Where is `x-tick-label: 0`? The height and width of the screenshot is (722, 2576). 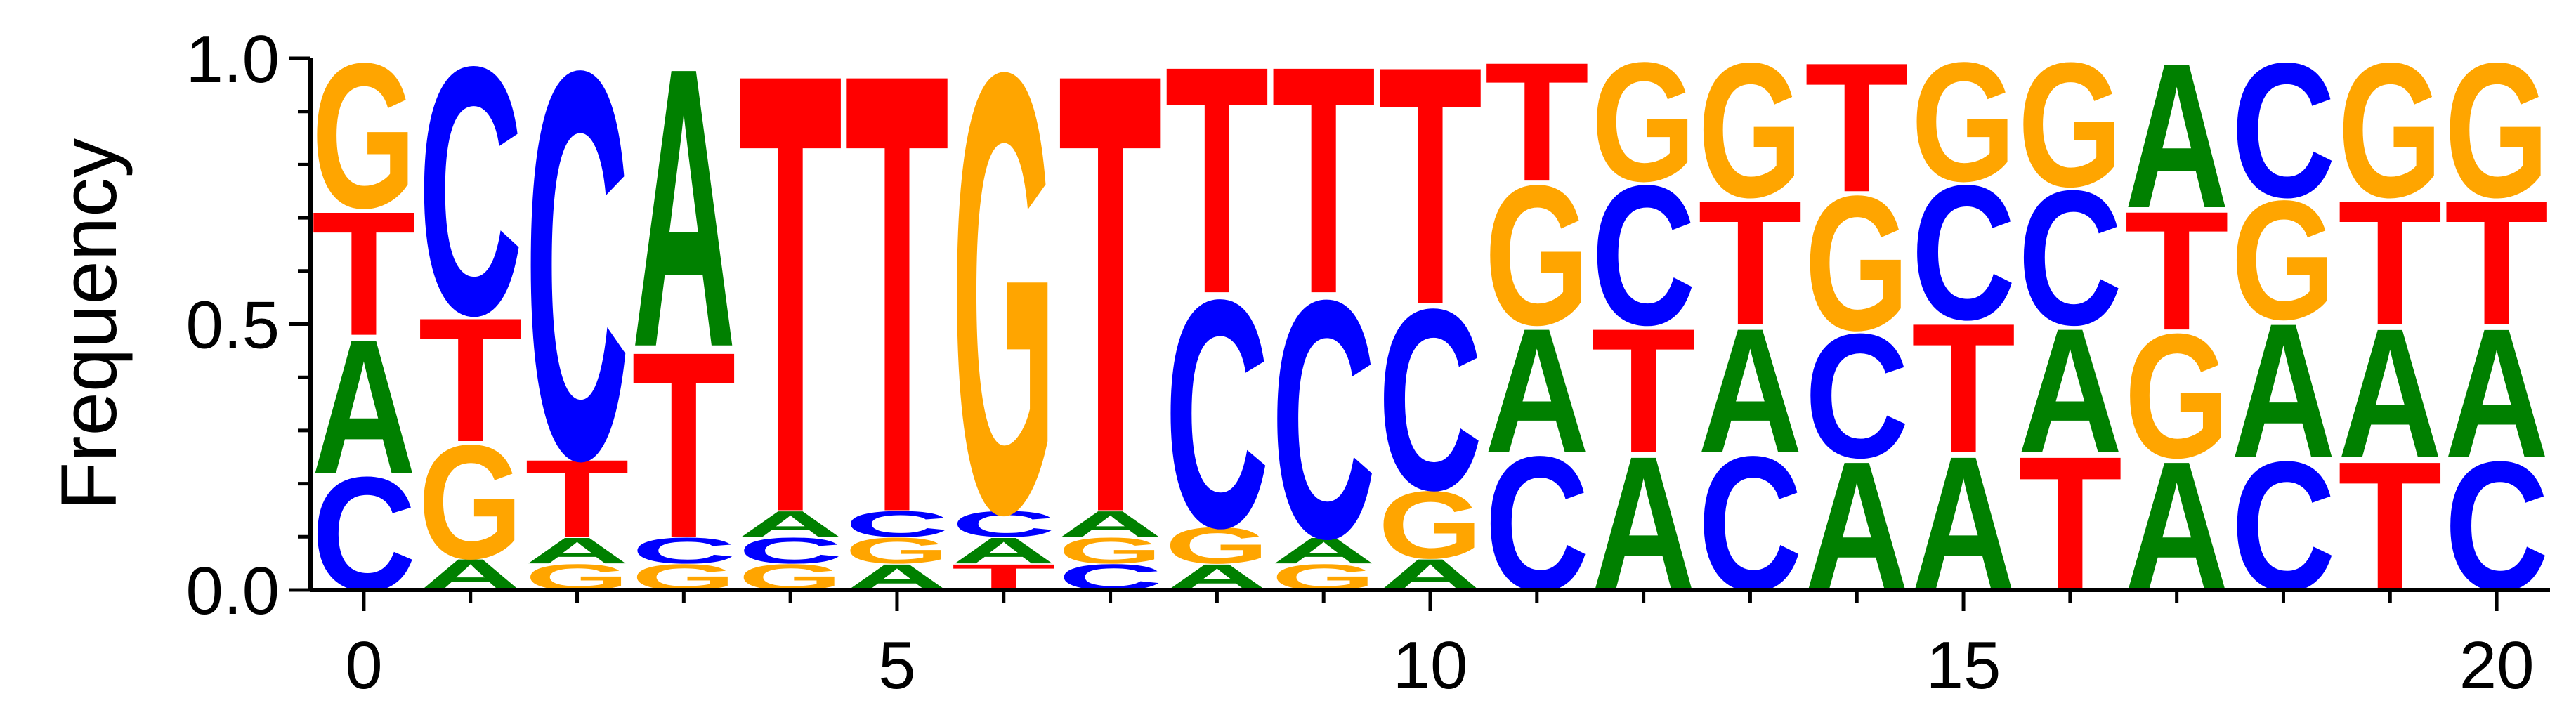
x-tick-label: 0 is located at coordinates (363, 665).